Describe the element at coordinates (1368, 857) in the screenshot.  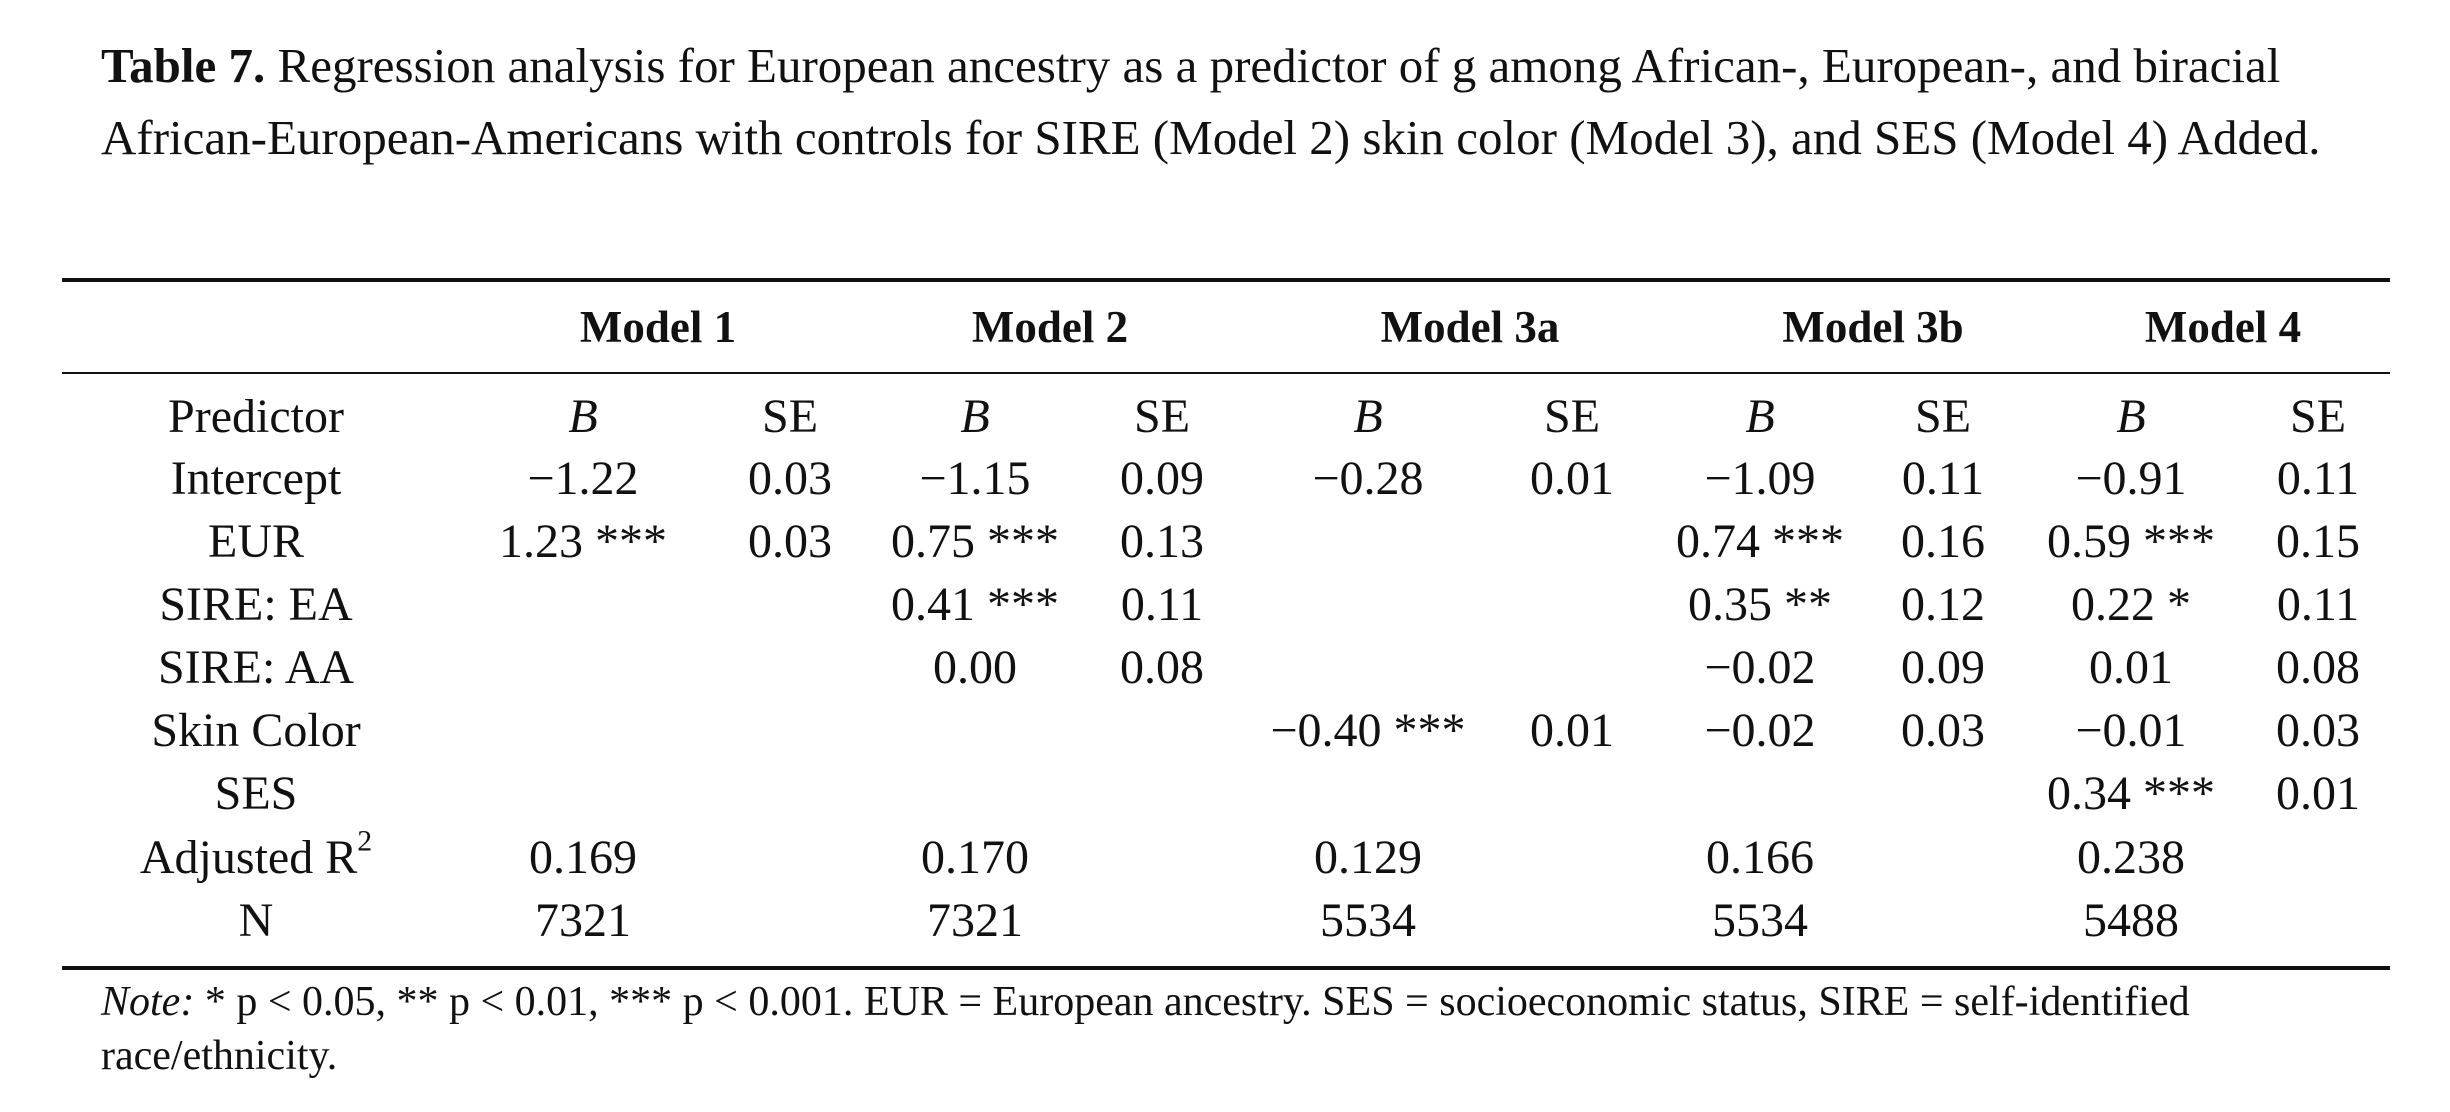
I see `table-cell: 0.129` at that location.